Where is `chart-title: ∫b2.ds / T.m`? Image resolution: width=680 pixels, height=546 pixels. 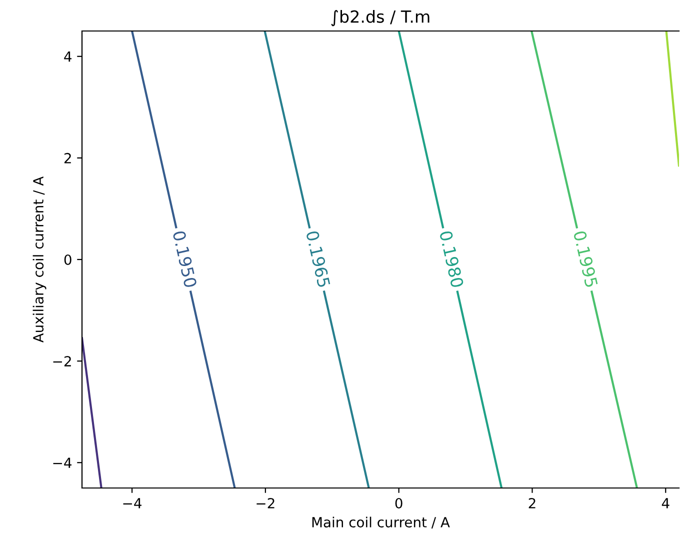 chart-title: ∫b2.ds / T.m is located at coordinates (380, 18).